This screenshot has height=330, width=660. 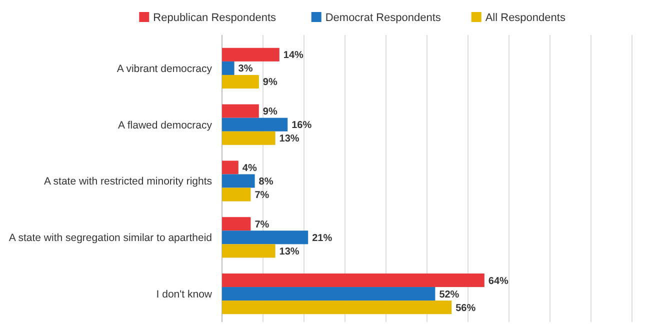 What do you see at coordinates (110, 238) in the screenshot?
I see `y-tick-label: A state with segregation similar to apartheid` at bounding box center [110, 238].